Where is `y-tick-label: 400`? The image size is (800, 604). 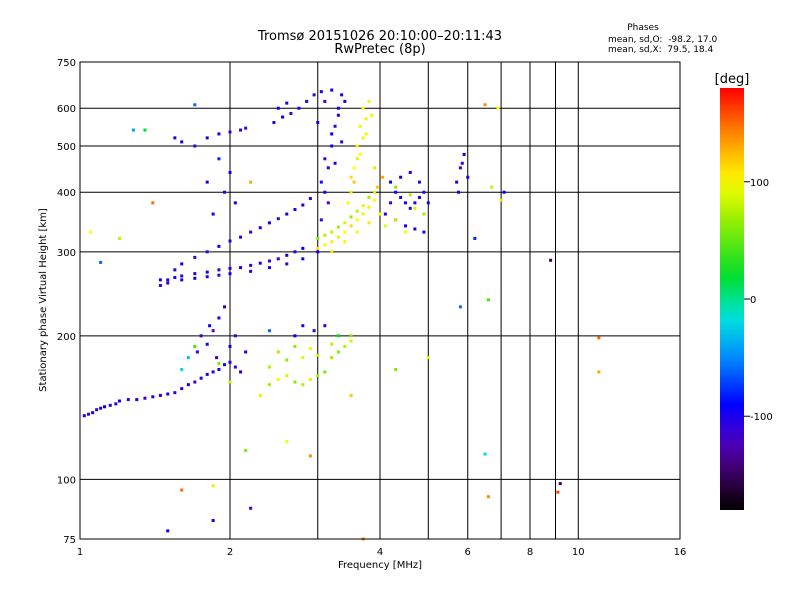
y-tick-label: 400 is located at coordinates (66, 193).